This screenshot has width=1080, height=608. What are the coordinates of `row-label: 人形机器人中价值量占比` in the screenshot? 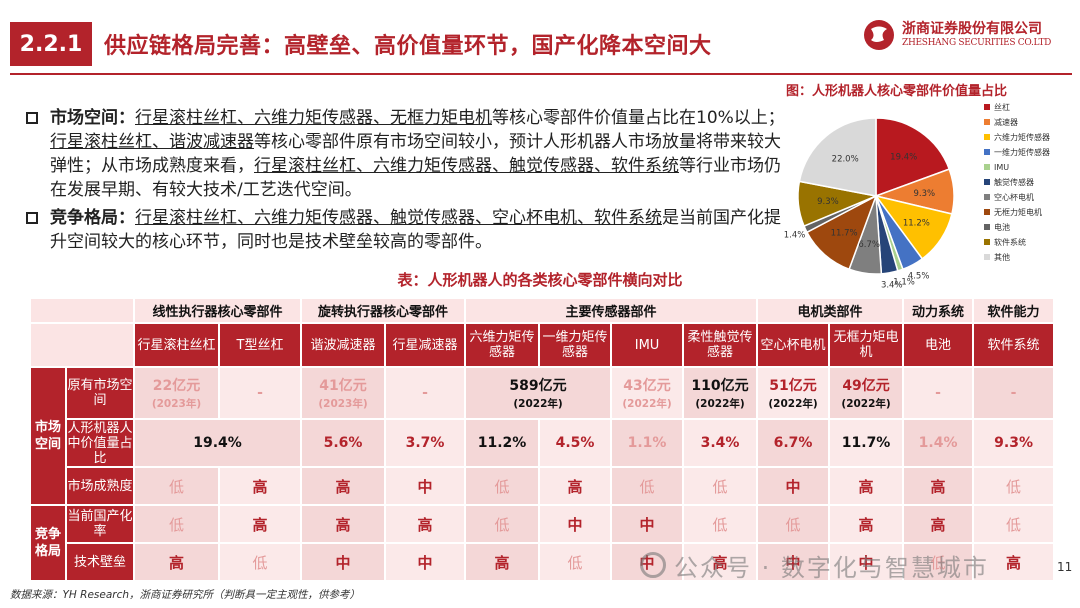 It's located at (100, 443).